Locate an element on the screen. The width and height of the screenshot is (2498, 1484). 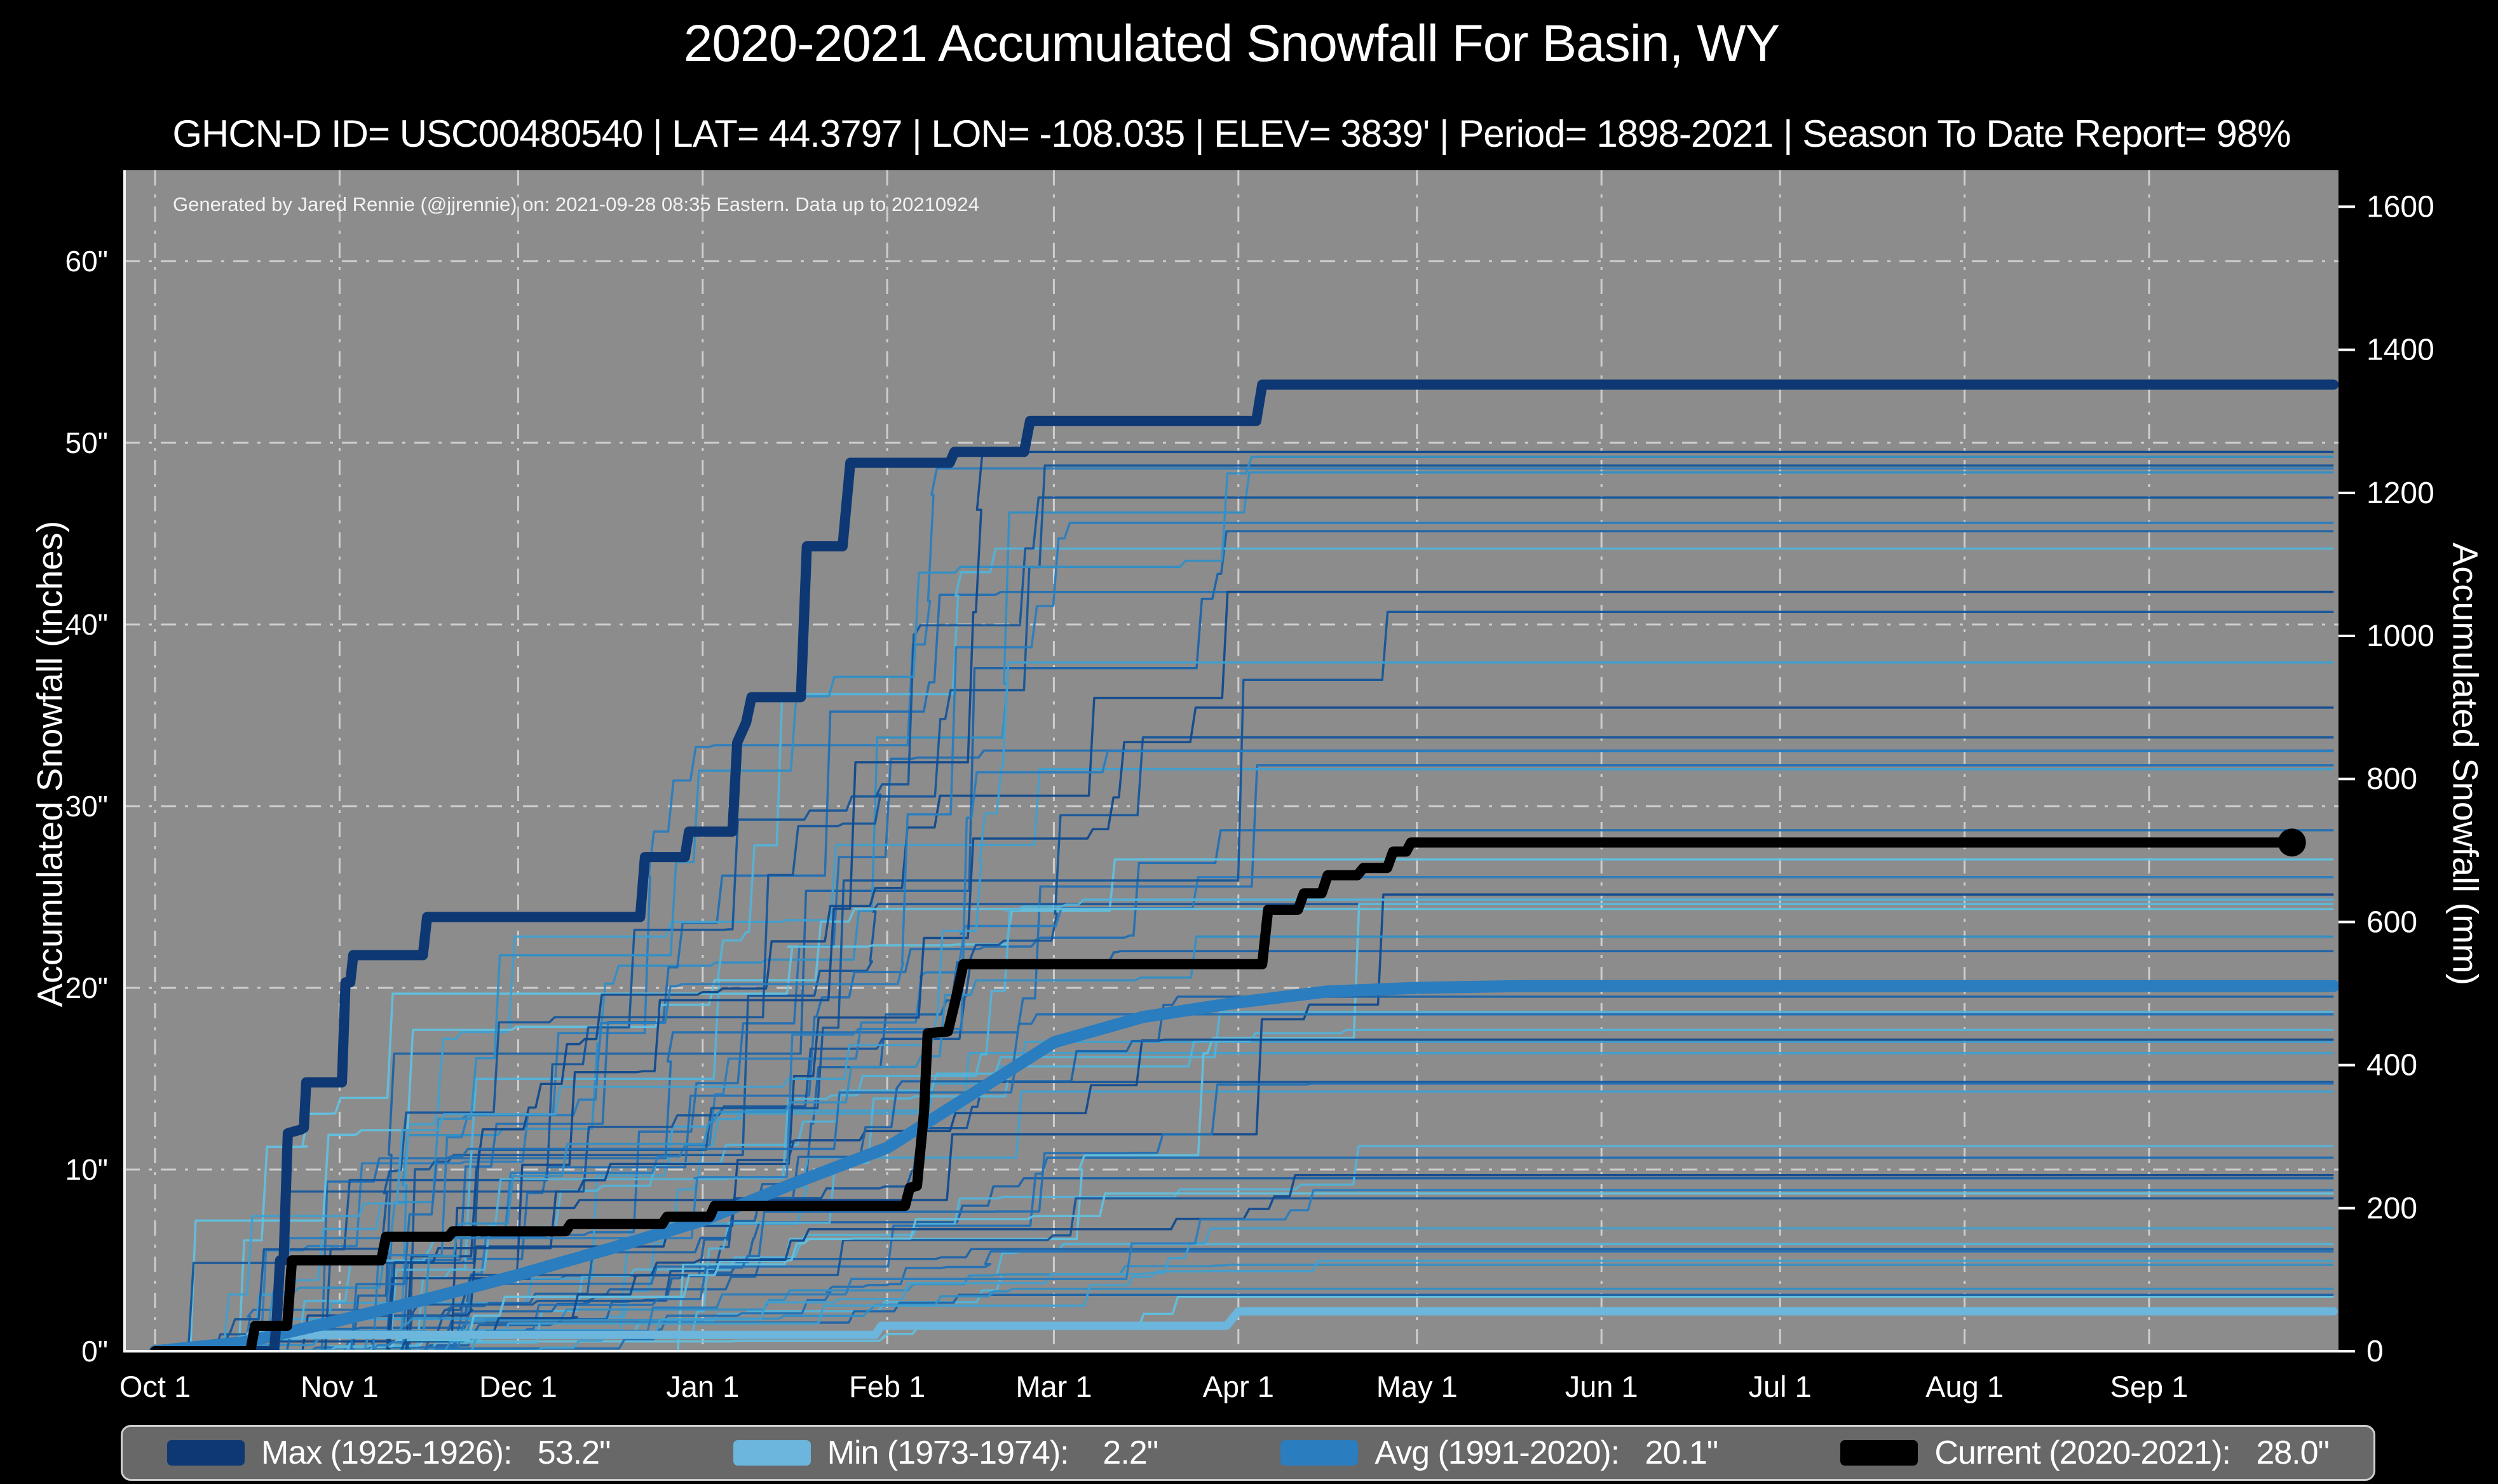
svg-text: Sep 1 is located at coordinates (2149, 1386).